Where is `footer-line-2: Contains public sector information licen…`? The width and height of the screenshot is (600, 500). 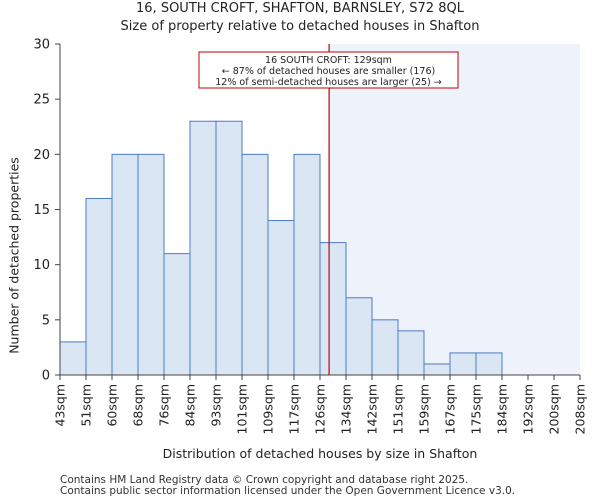
footer-line-2: Contains public sector information licen… is located at coordinates (288, 491).